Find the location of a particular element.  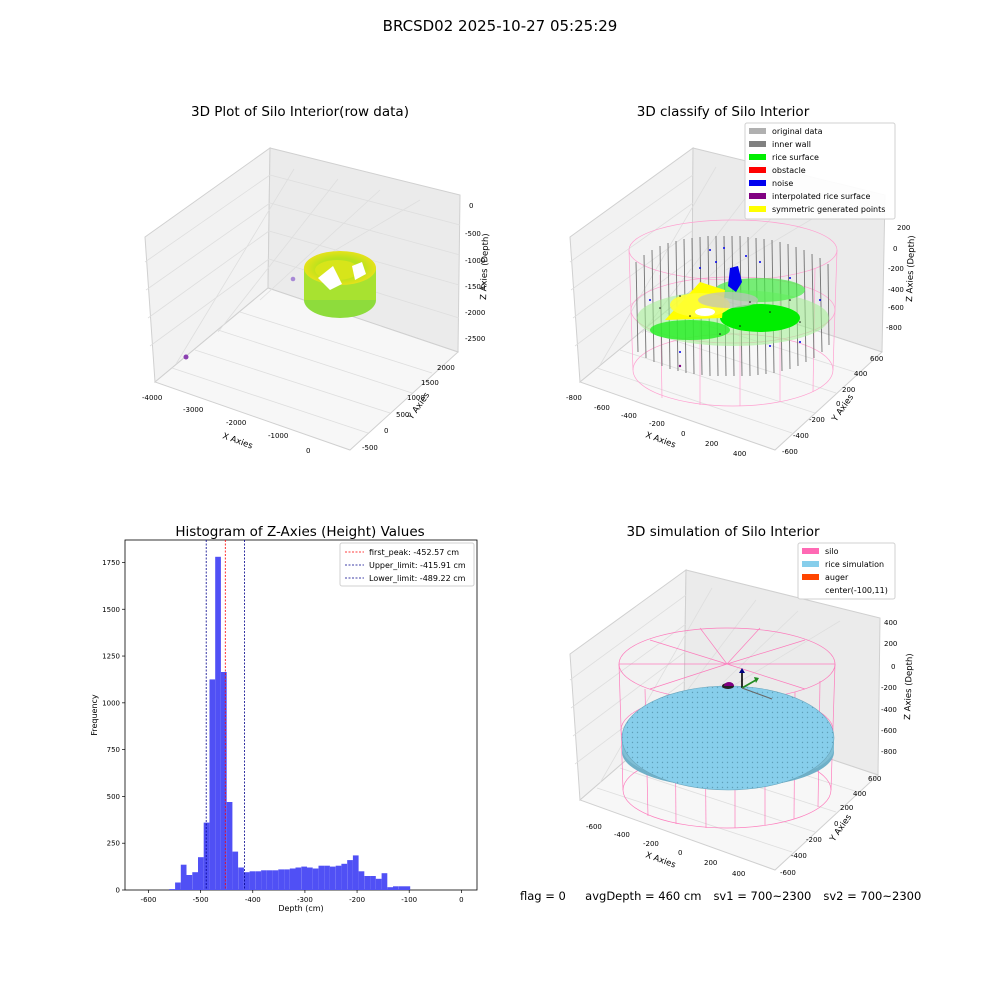

legend-swatch-obstacle is located at coordinates (757, 170).